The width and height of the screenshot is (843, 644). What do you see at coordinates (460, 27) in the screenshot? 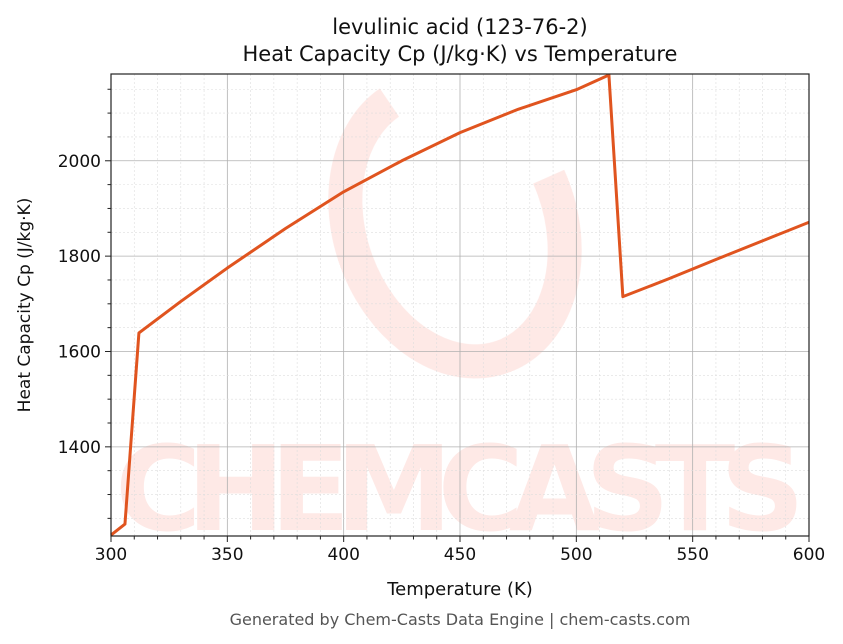
I see `chart-title: levulinic acid (123-76-2)` at bounding box center [460, 27].